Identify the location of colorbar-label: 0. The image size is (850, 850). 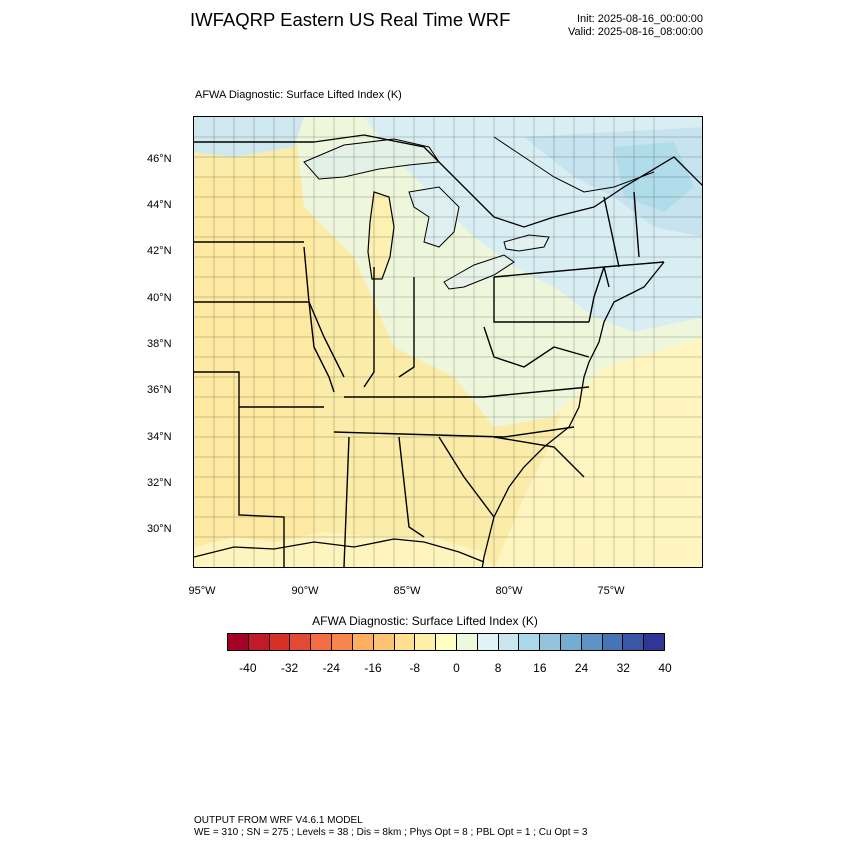
(456, 668).